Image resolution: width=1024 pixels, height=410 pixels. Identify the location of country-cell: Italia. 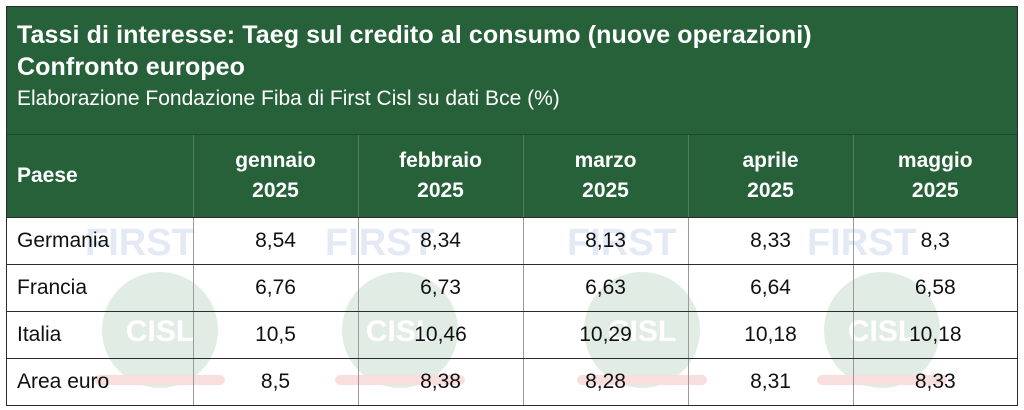
(100, 335).